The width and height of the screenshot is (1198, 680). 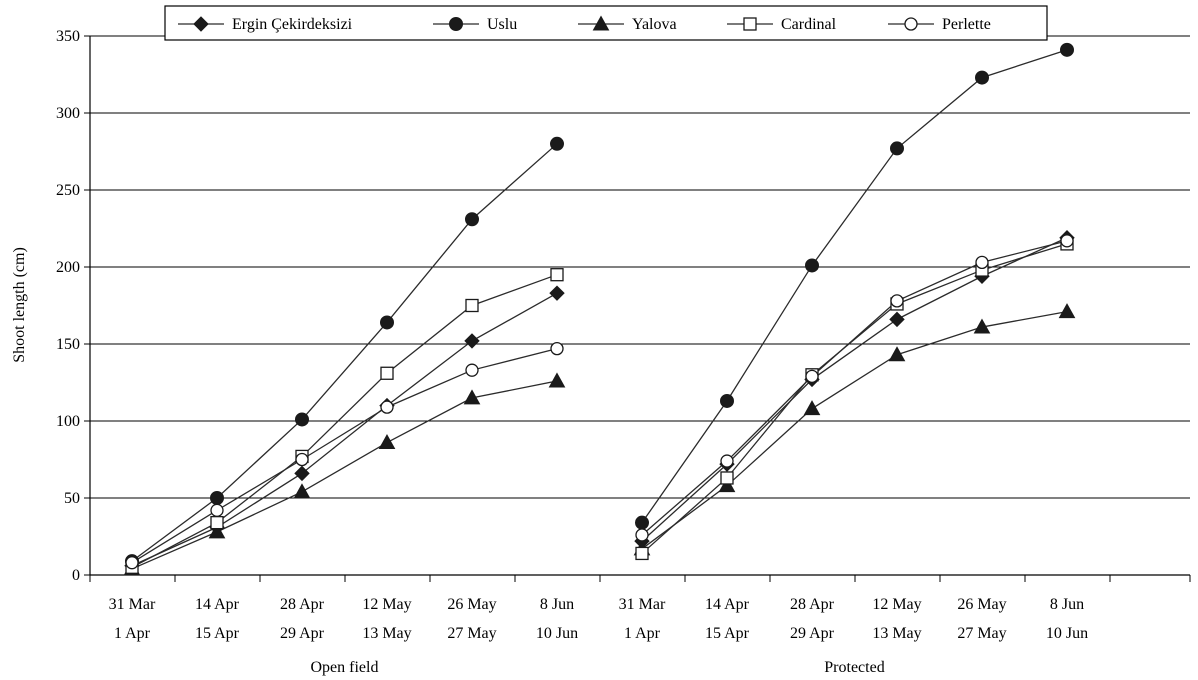 What do you see at coordinates (292, 24) in the screenshot?
I see `legend-label: Ergin Çekirdeksizi` at bounding box center [292, 24].